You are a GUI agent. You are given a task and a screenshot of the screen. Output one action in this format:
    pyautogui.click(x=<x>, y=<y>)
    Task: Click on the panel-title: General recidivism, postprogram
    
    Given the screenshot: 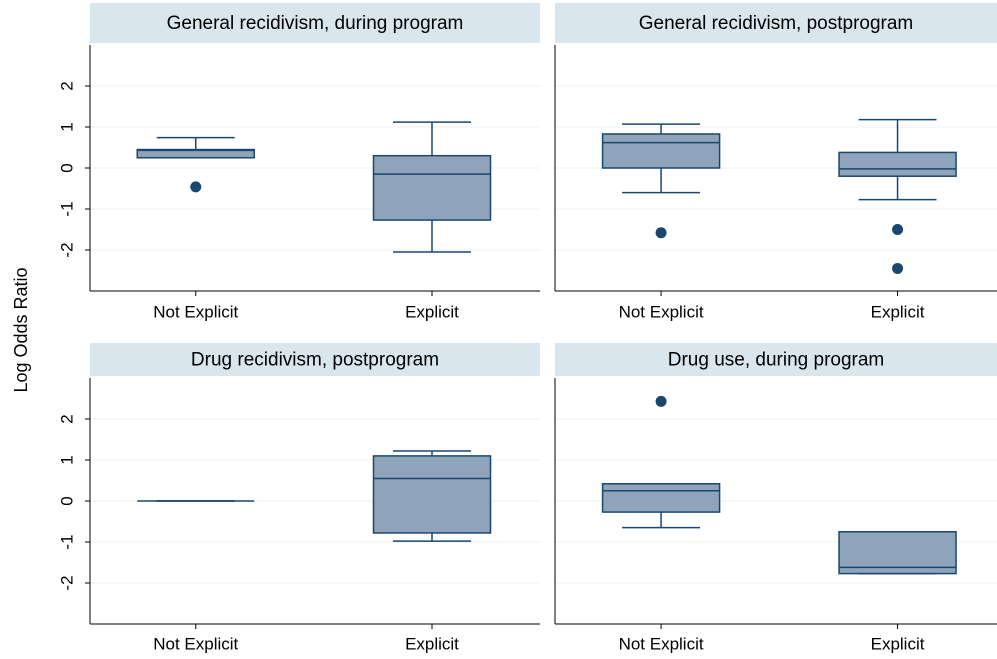 What is the action you would take?
    pyautogui.click(x=776, y=23)
    